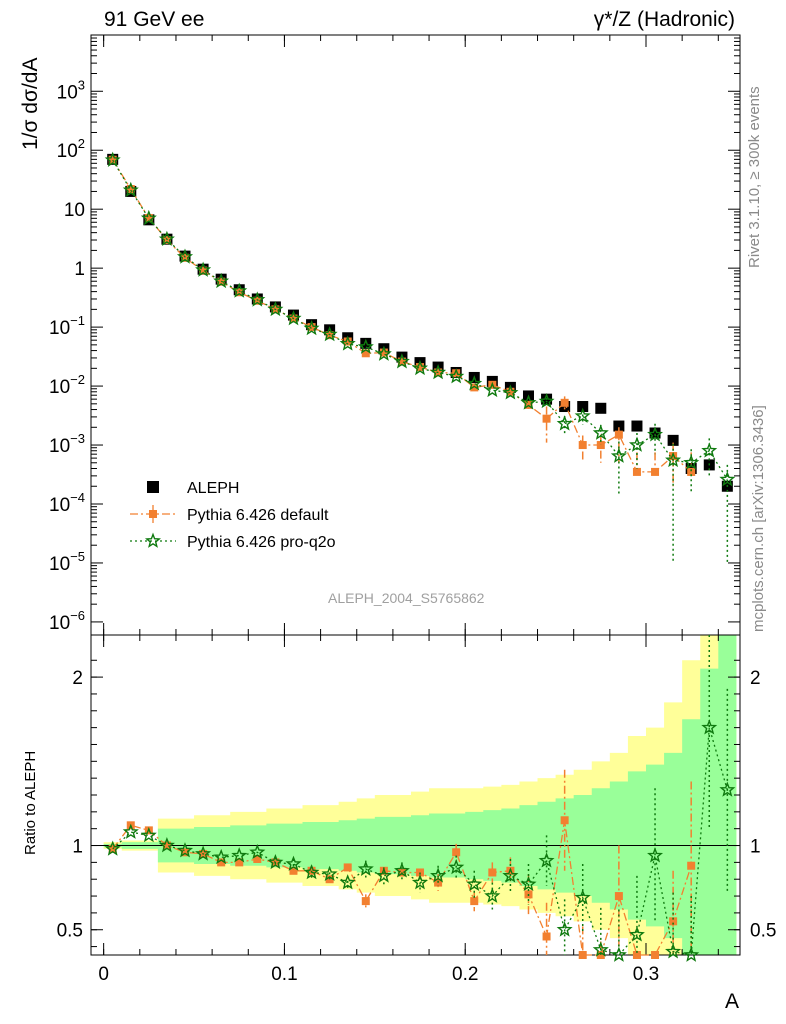 The image size is (786, 1024). What do you see at coordinates (646, 974) in the screenshot?
I see `x-tick-label-3: 0.3` at bounding box center [646, 974].